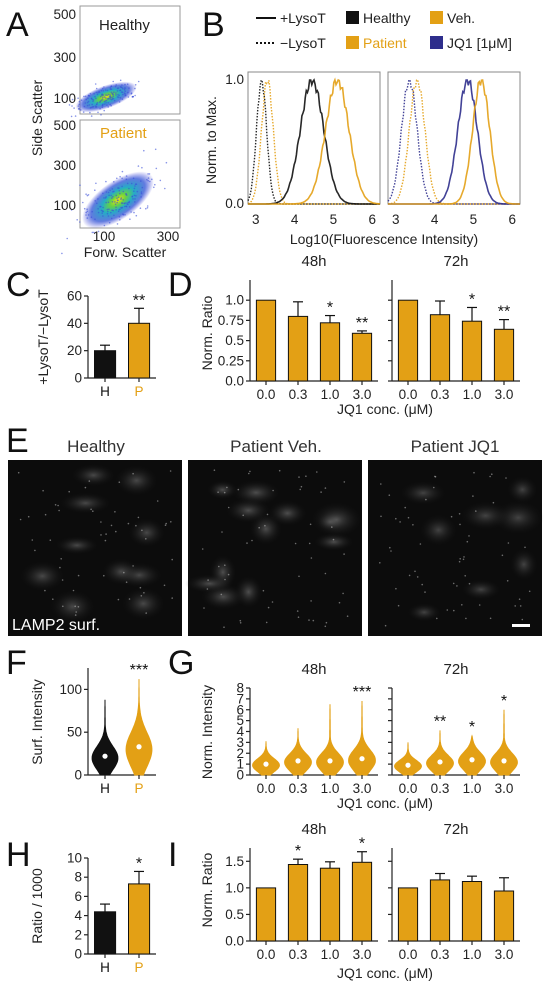 This screenshot has width=550, height=993. I want to click on x-axis-label: JQ1 conc. (μM), so click(385, 973).